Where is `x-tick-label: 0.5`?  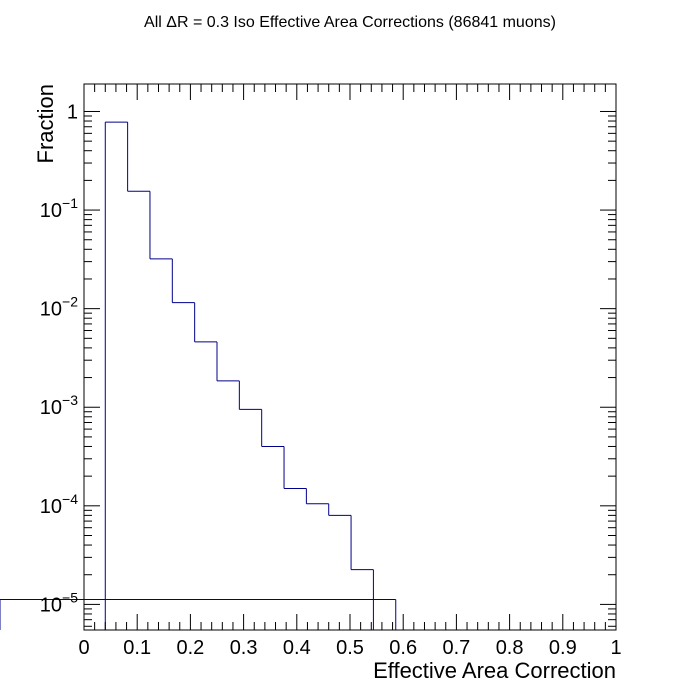
x-tick-label: 0.5 is located at coordinates (350, 648).